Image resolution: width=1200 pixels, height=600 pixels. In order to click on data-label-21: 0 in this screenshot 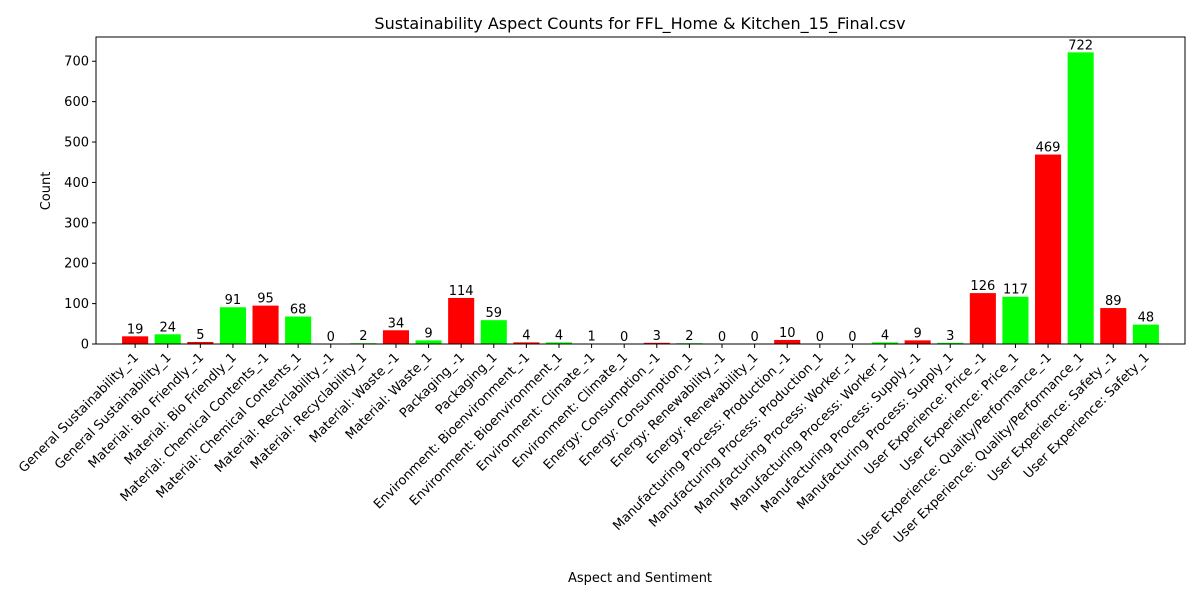, I will do `click(820, 337)`.